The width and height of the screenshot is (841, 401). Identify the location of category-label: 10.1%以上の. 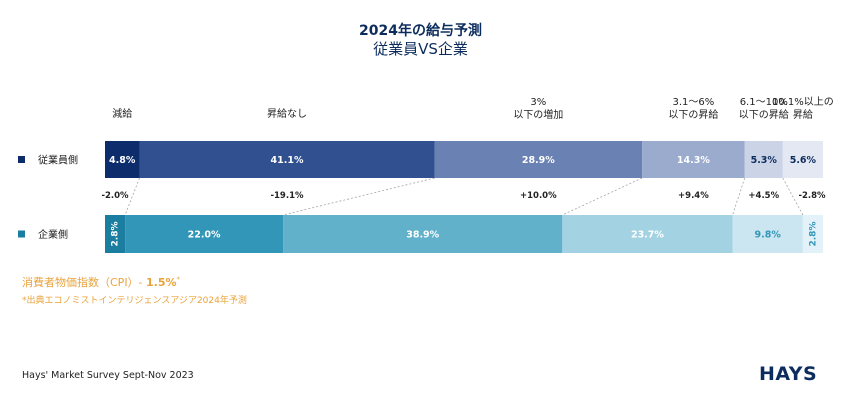
(803, 102).